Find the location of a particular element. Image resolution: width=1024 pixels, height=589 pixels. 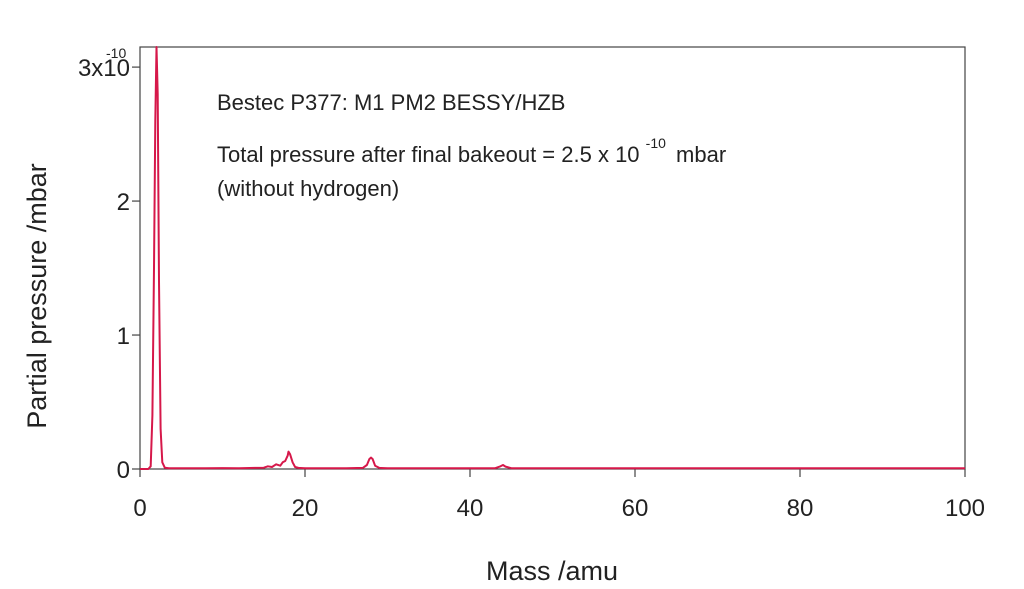

x-tick-label: 0 is located at coordinates (139, 508).